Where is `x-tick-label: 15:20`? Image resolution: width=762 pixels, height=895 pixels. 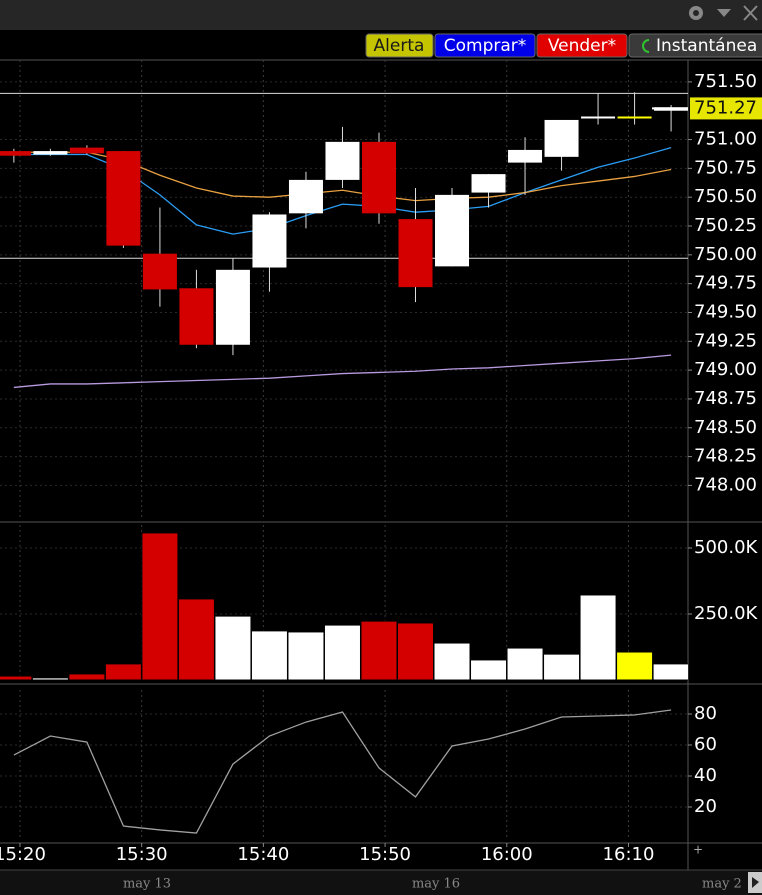
x-tick-label: 15:20 is located at coordinates (23, 854).